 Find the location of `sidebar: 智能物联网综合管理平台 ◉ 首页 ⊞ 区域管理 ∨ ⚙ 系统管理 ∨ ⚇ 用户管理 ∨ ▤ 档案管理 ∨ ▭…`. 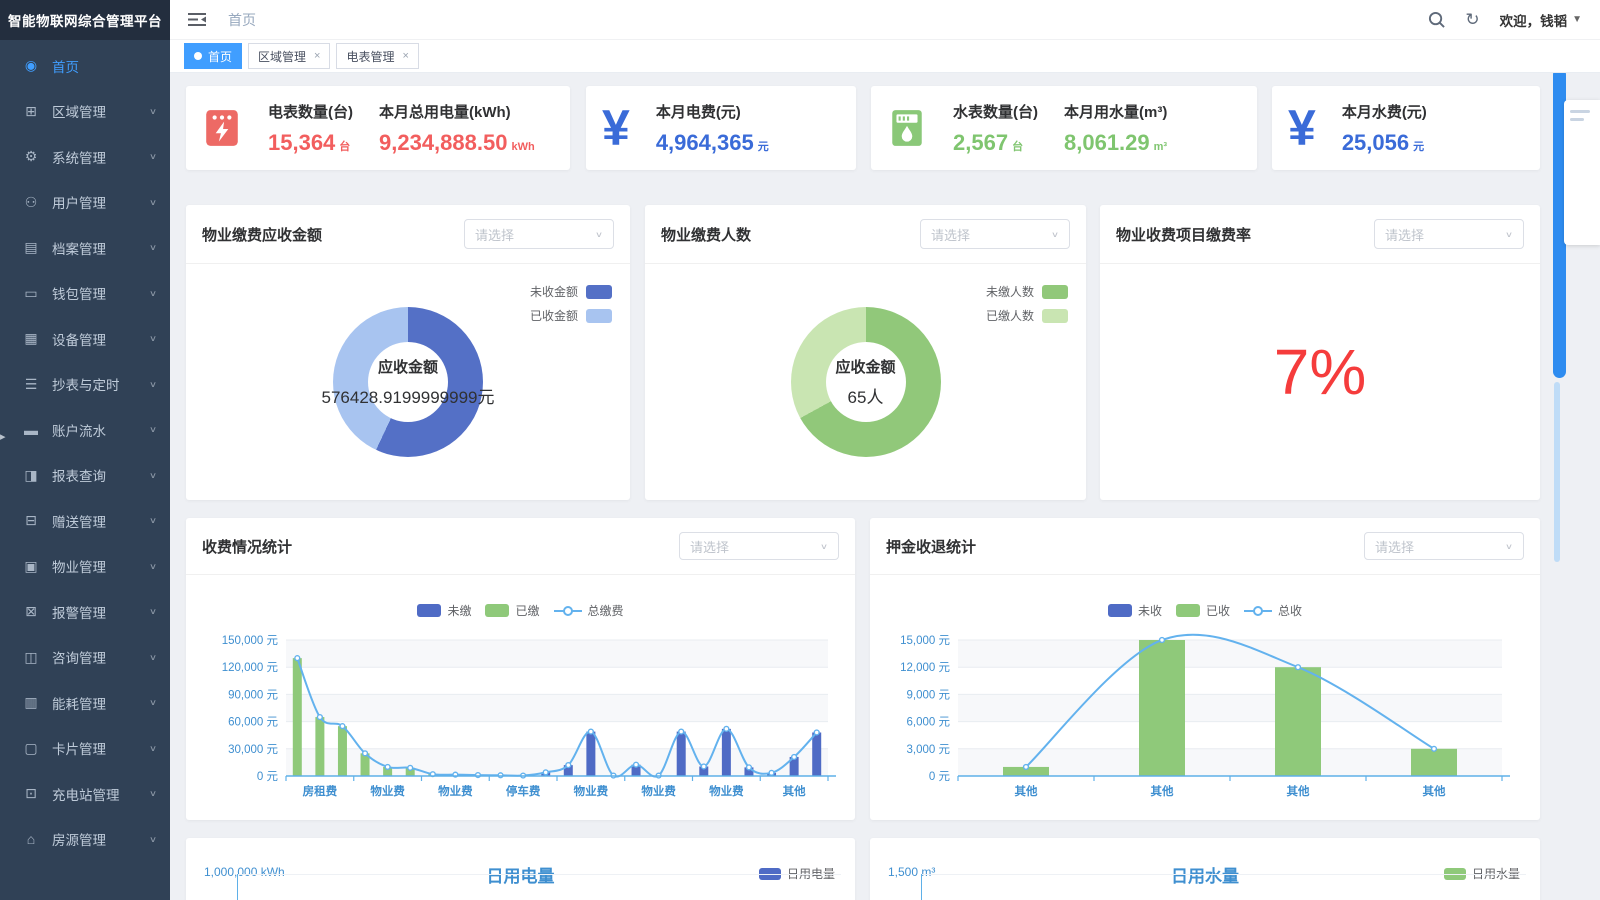

sidebar: 智能物联网综合管理平台 ◉ 首页 ⊞ 区域管理 ∨ ⚙ 系统管理 ∨ ⚇ 用户管理 ∨ ▤ 档案管理 ∨ ▭… is located at coordinates (85, 450).